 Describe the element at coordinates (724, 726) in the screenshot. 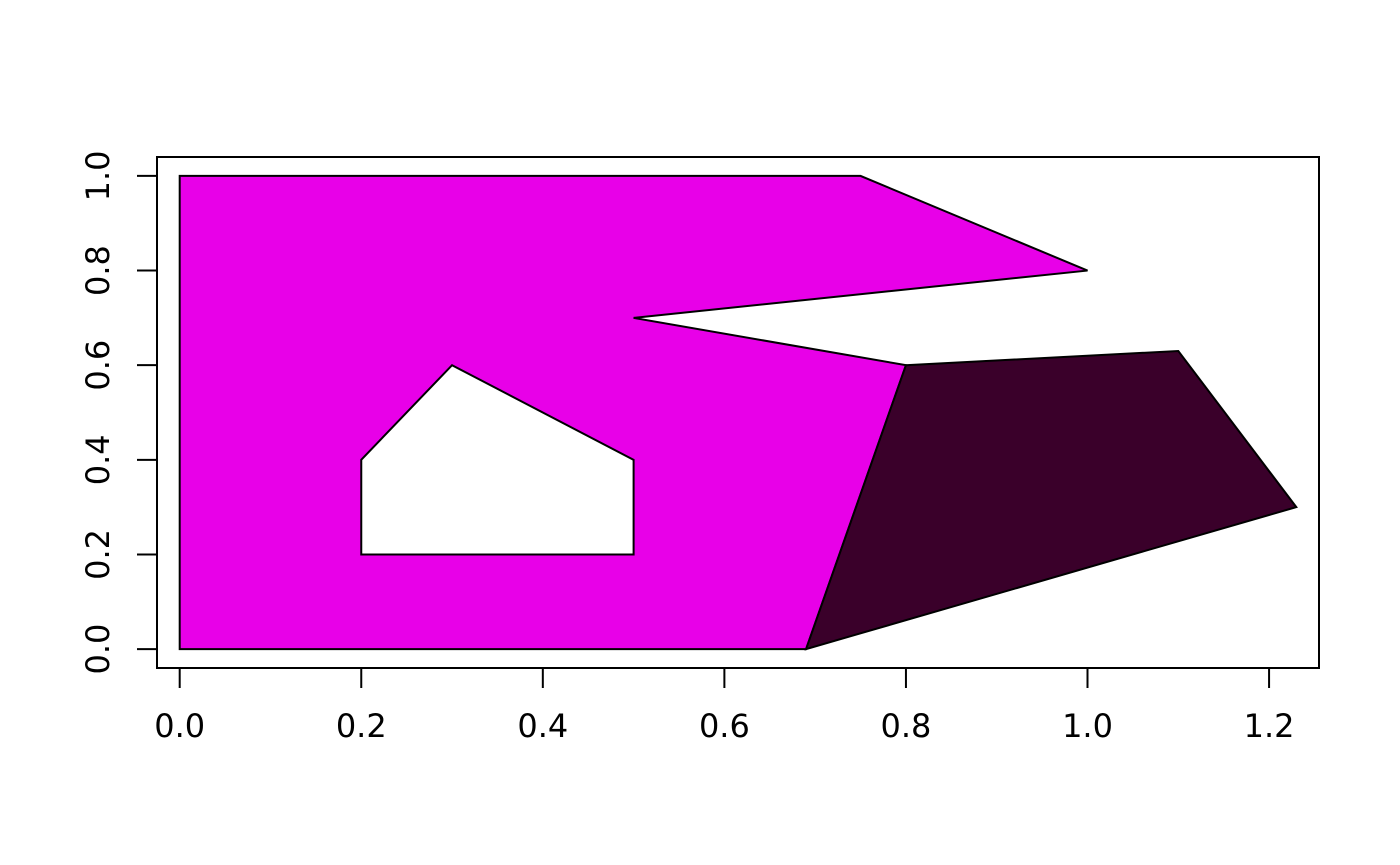

I see `x-tick-label: 0.6` at that location.